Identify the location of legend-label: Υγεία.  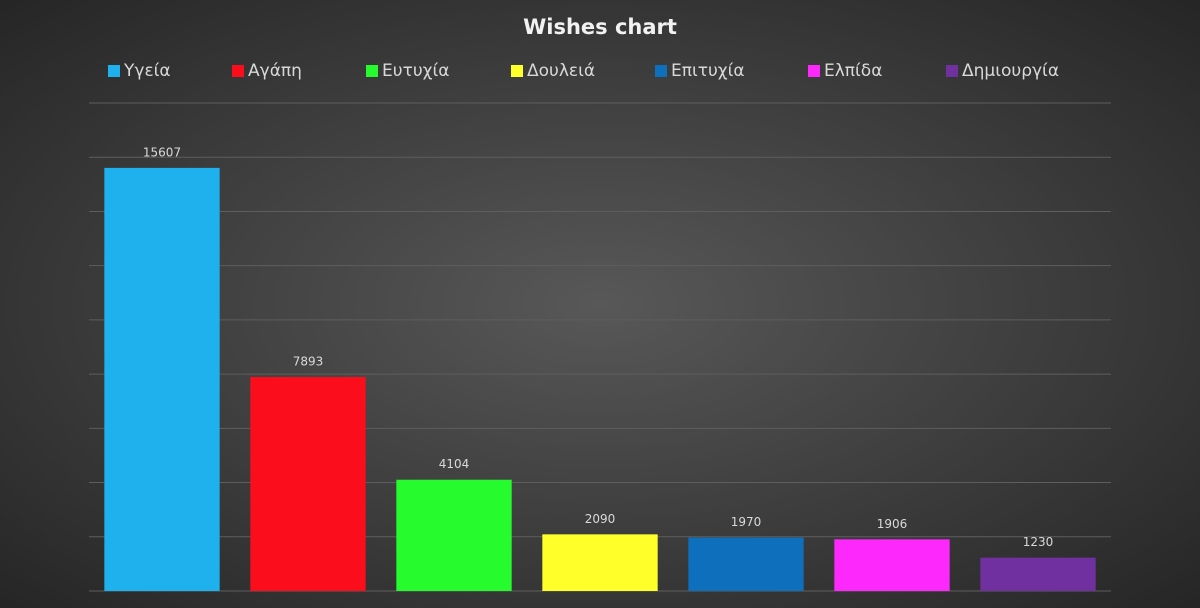
(147, 71).